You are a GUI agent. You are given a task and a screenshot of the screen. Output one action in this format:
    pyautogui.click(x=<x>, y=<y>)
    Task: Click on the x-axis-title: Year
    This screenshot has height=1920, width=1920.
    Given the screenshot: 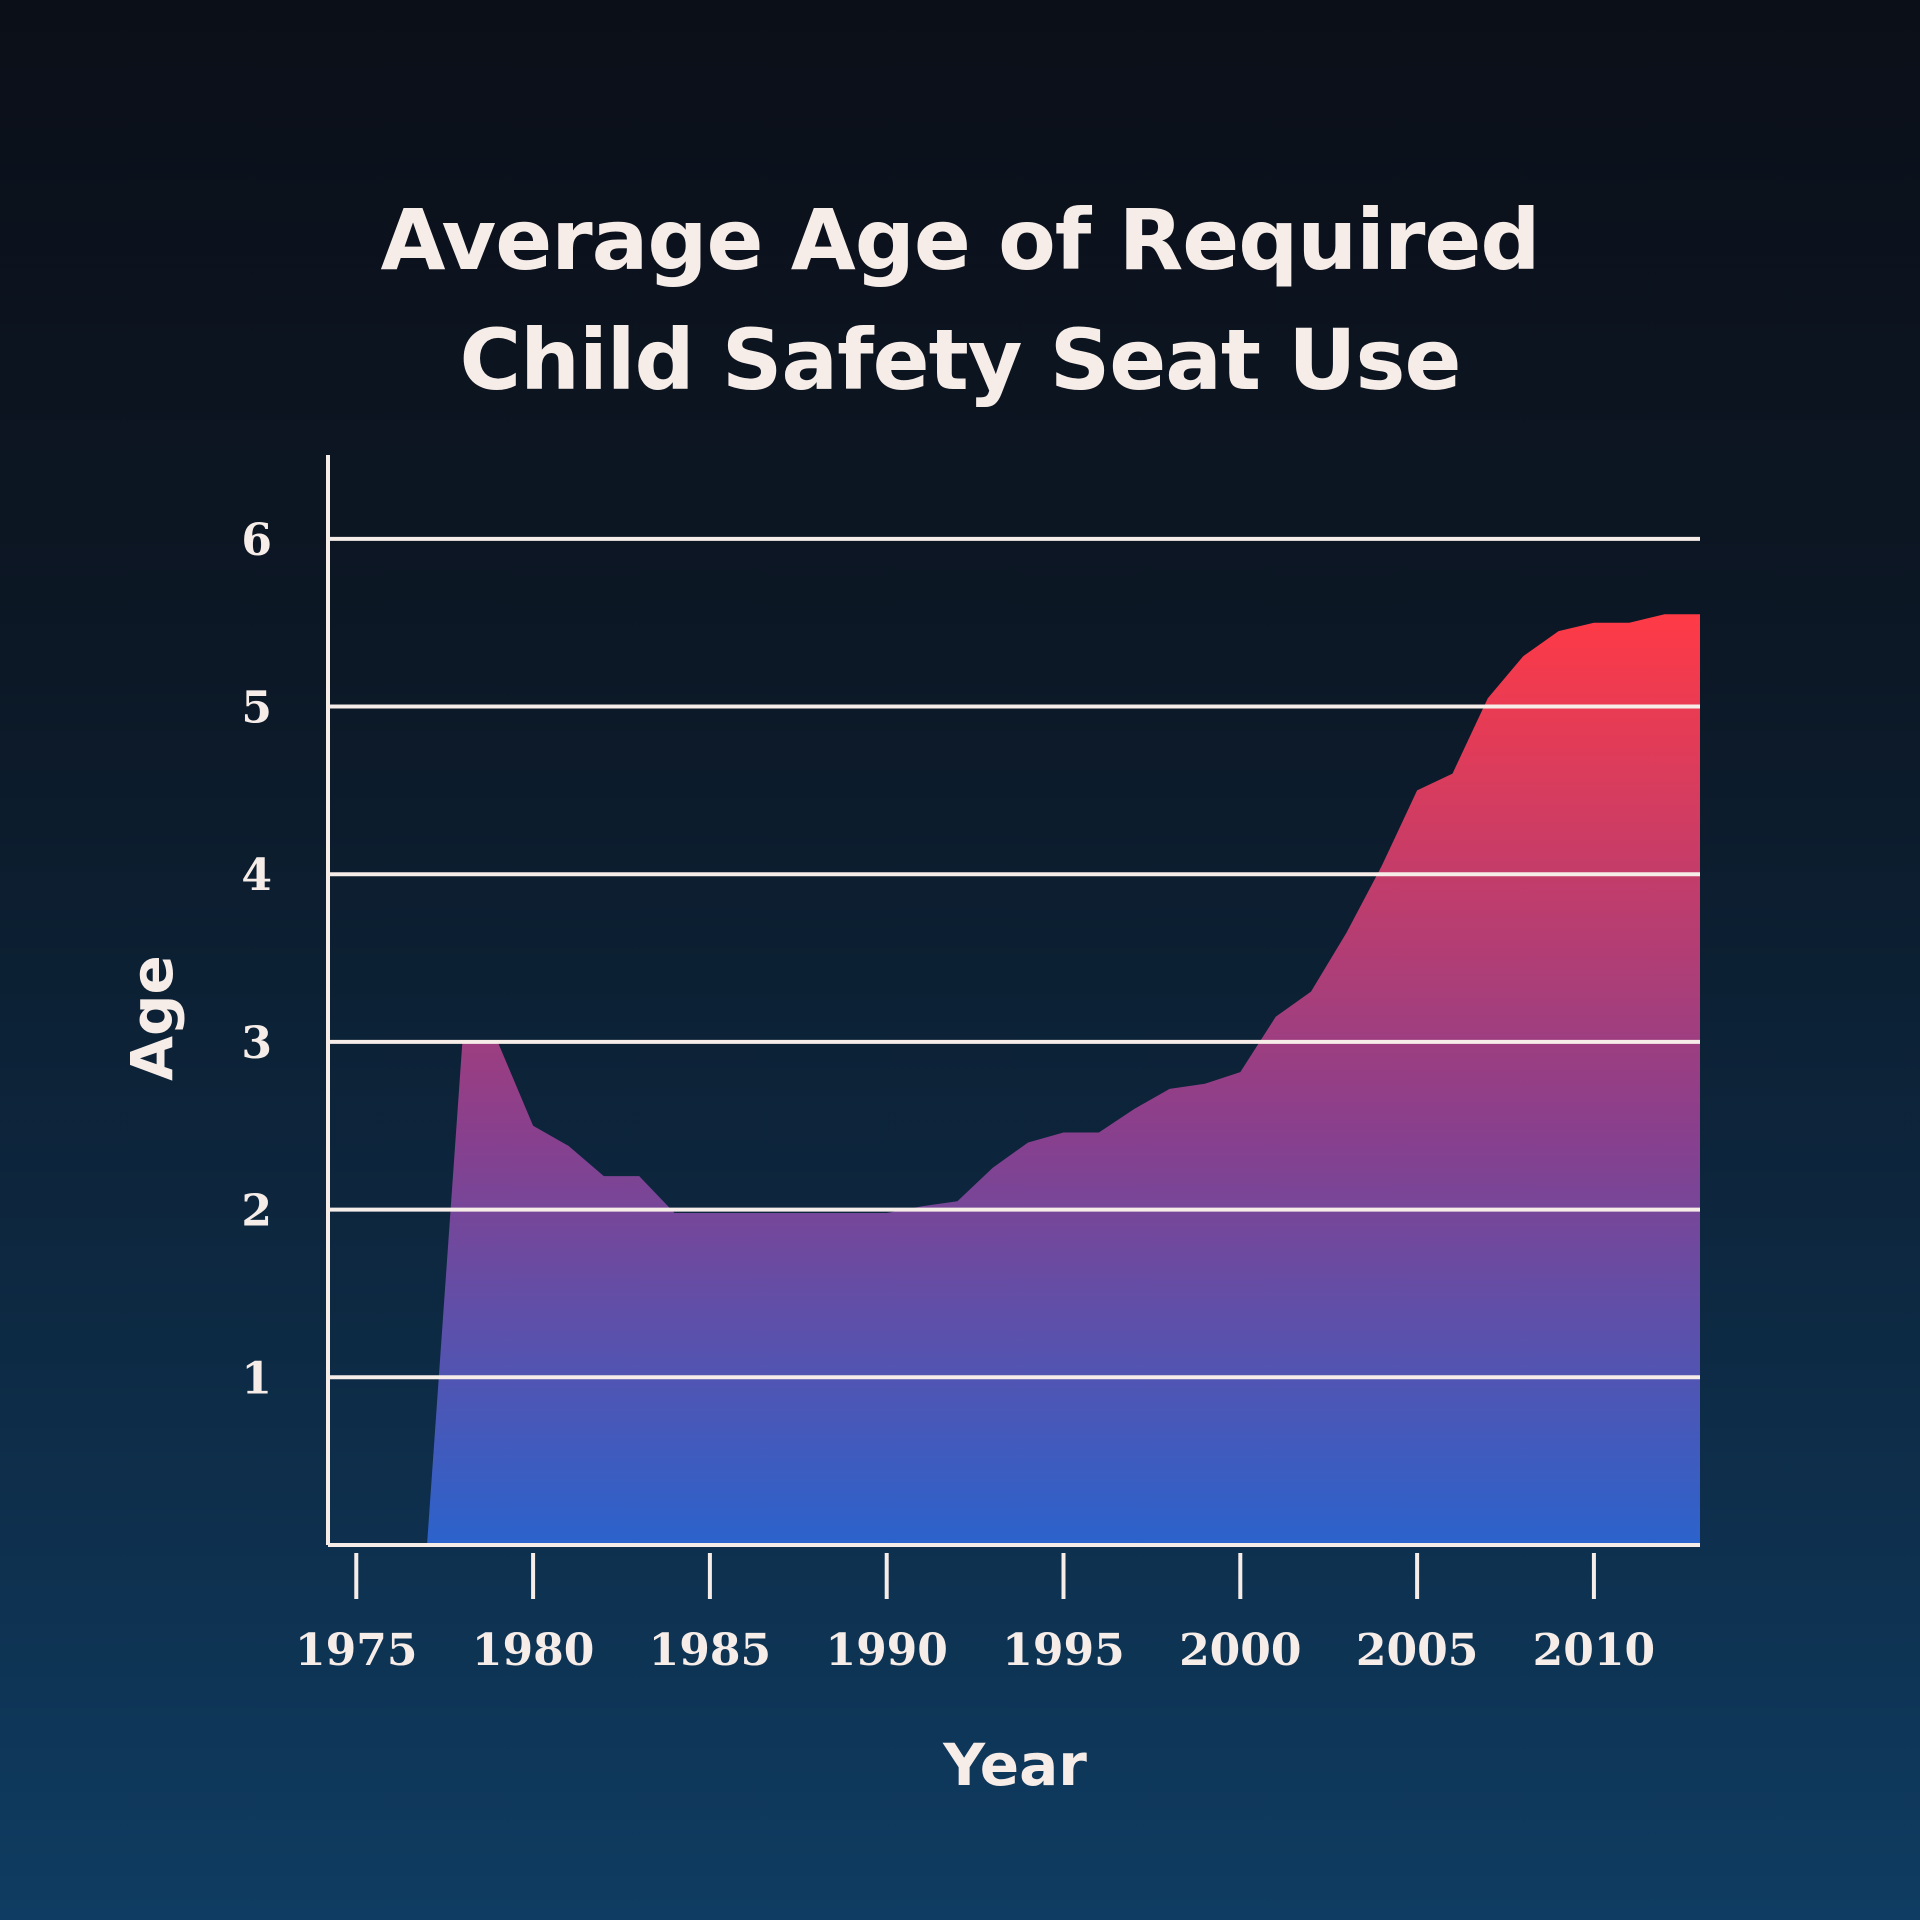 What is the action you would take?
    pyautogui.click(x=1014, y=1765)
    